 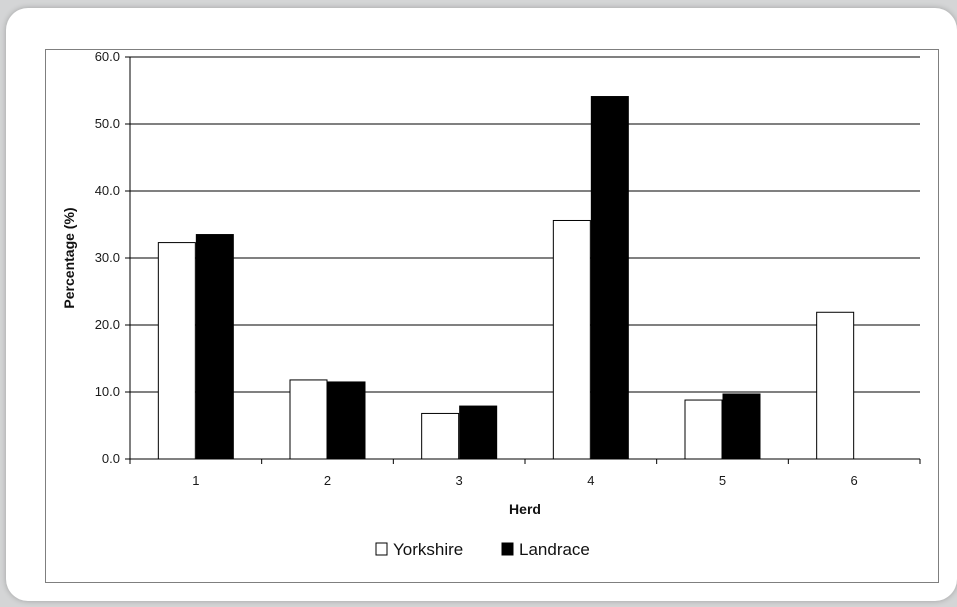 I want to click on x-tick-label: 2, so click(x=327, y=480).